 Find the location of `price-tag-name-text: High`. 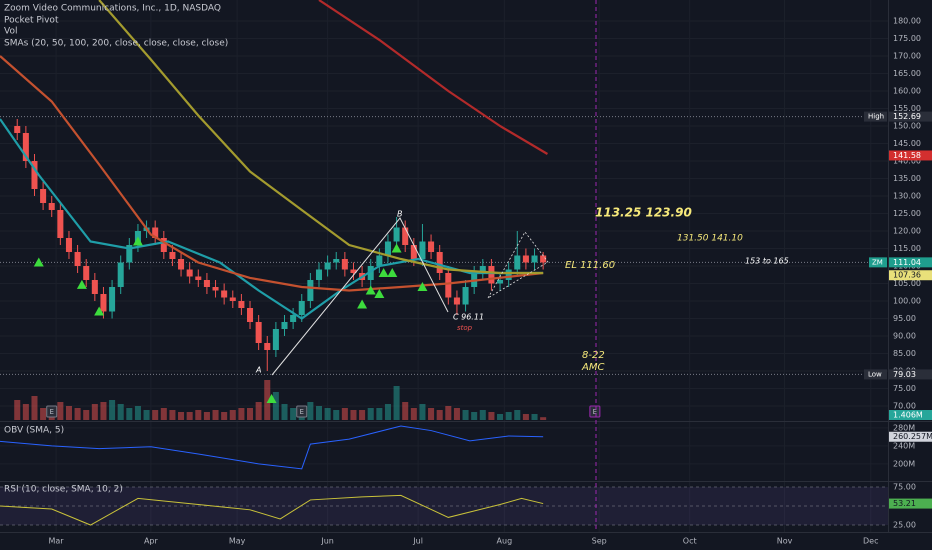

price-tag-name-text: High is located at coordinates (876, 117).